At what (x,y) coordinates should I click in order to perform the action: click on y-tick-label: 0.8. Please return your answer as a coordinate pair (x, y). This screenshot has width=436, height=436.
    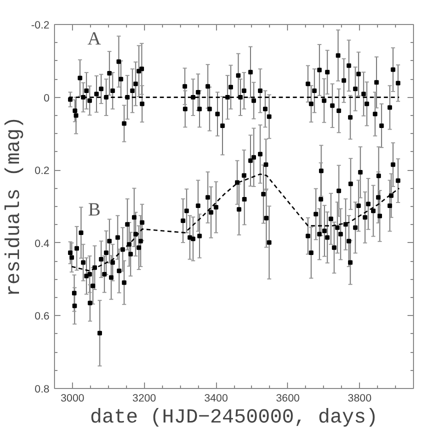
    Looking at the image, I should click on (42, 390).